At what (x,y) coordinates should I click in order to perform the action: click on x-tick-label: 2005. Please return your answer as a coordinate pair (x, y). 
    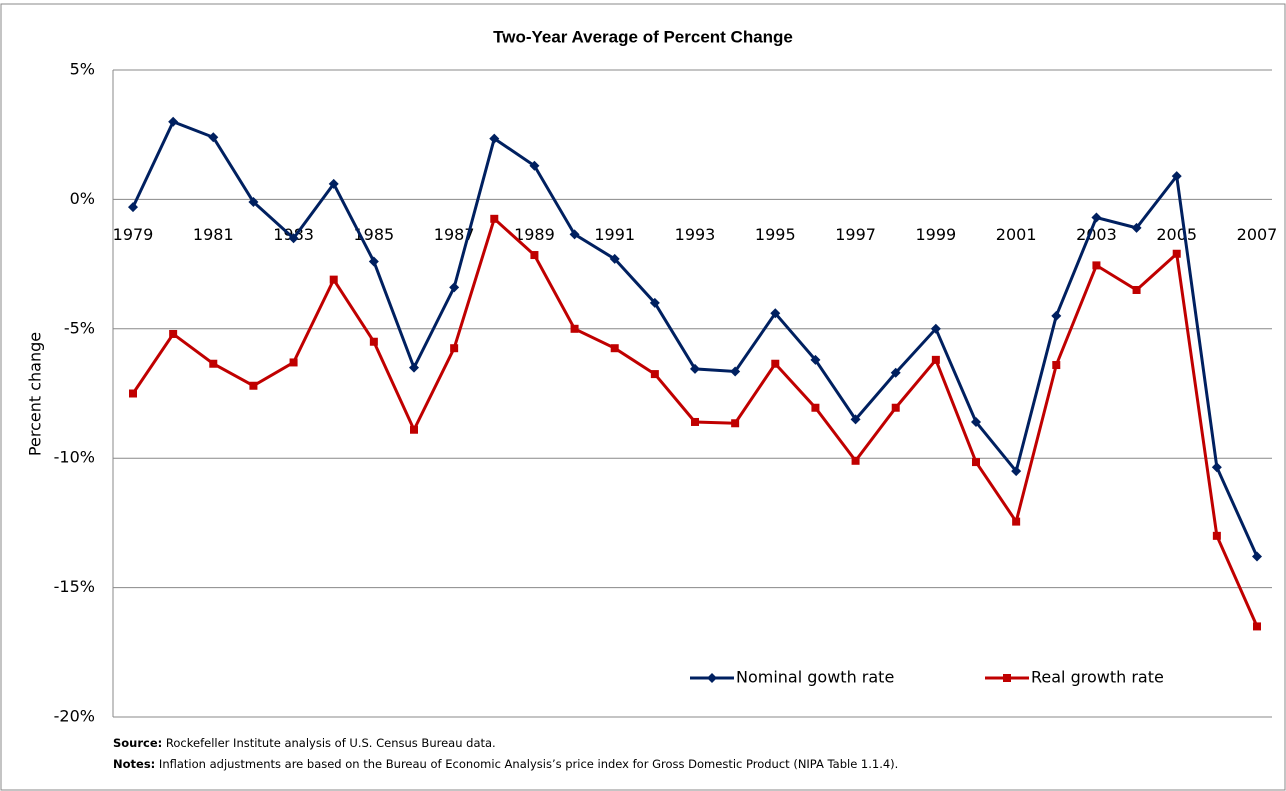
    Looking at the image, I should click on (1176, 234).